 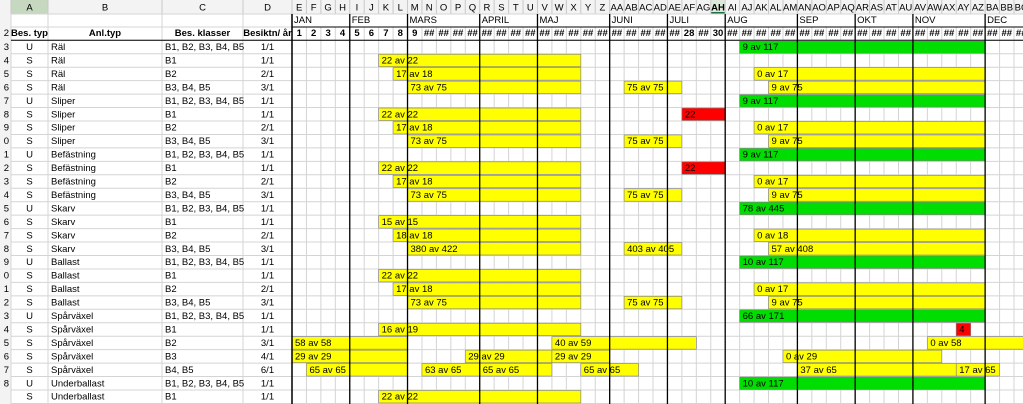 What do you see at coordinates (963, 8) in the screenshot?
I see `column-letter: AY` at bounding box center [963, 8].